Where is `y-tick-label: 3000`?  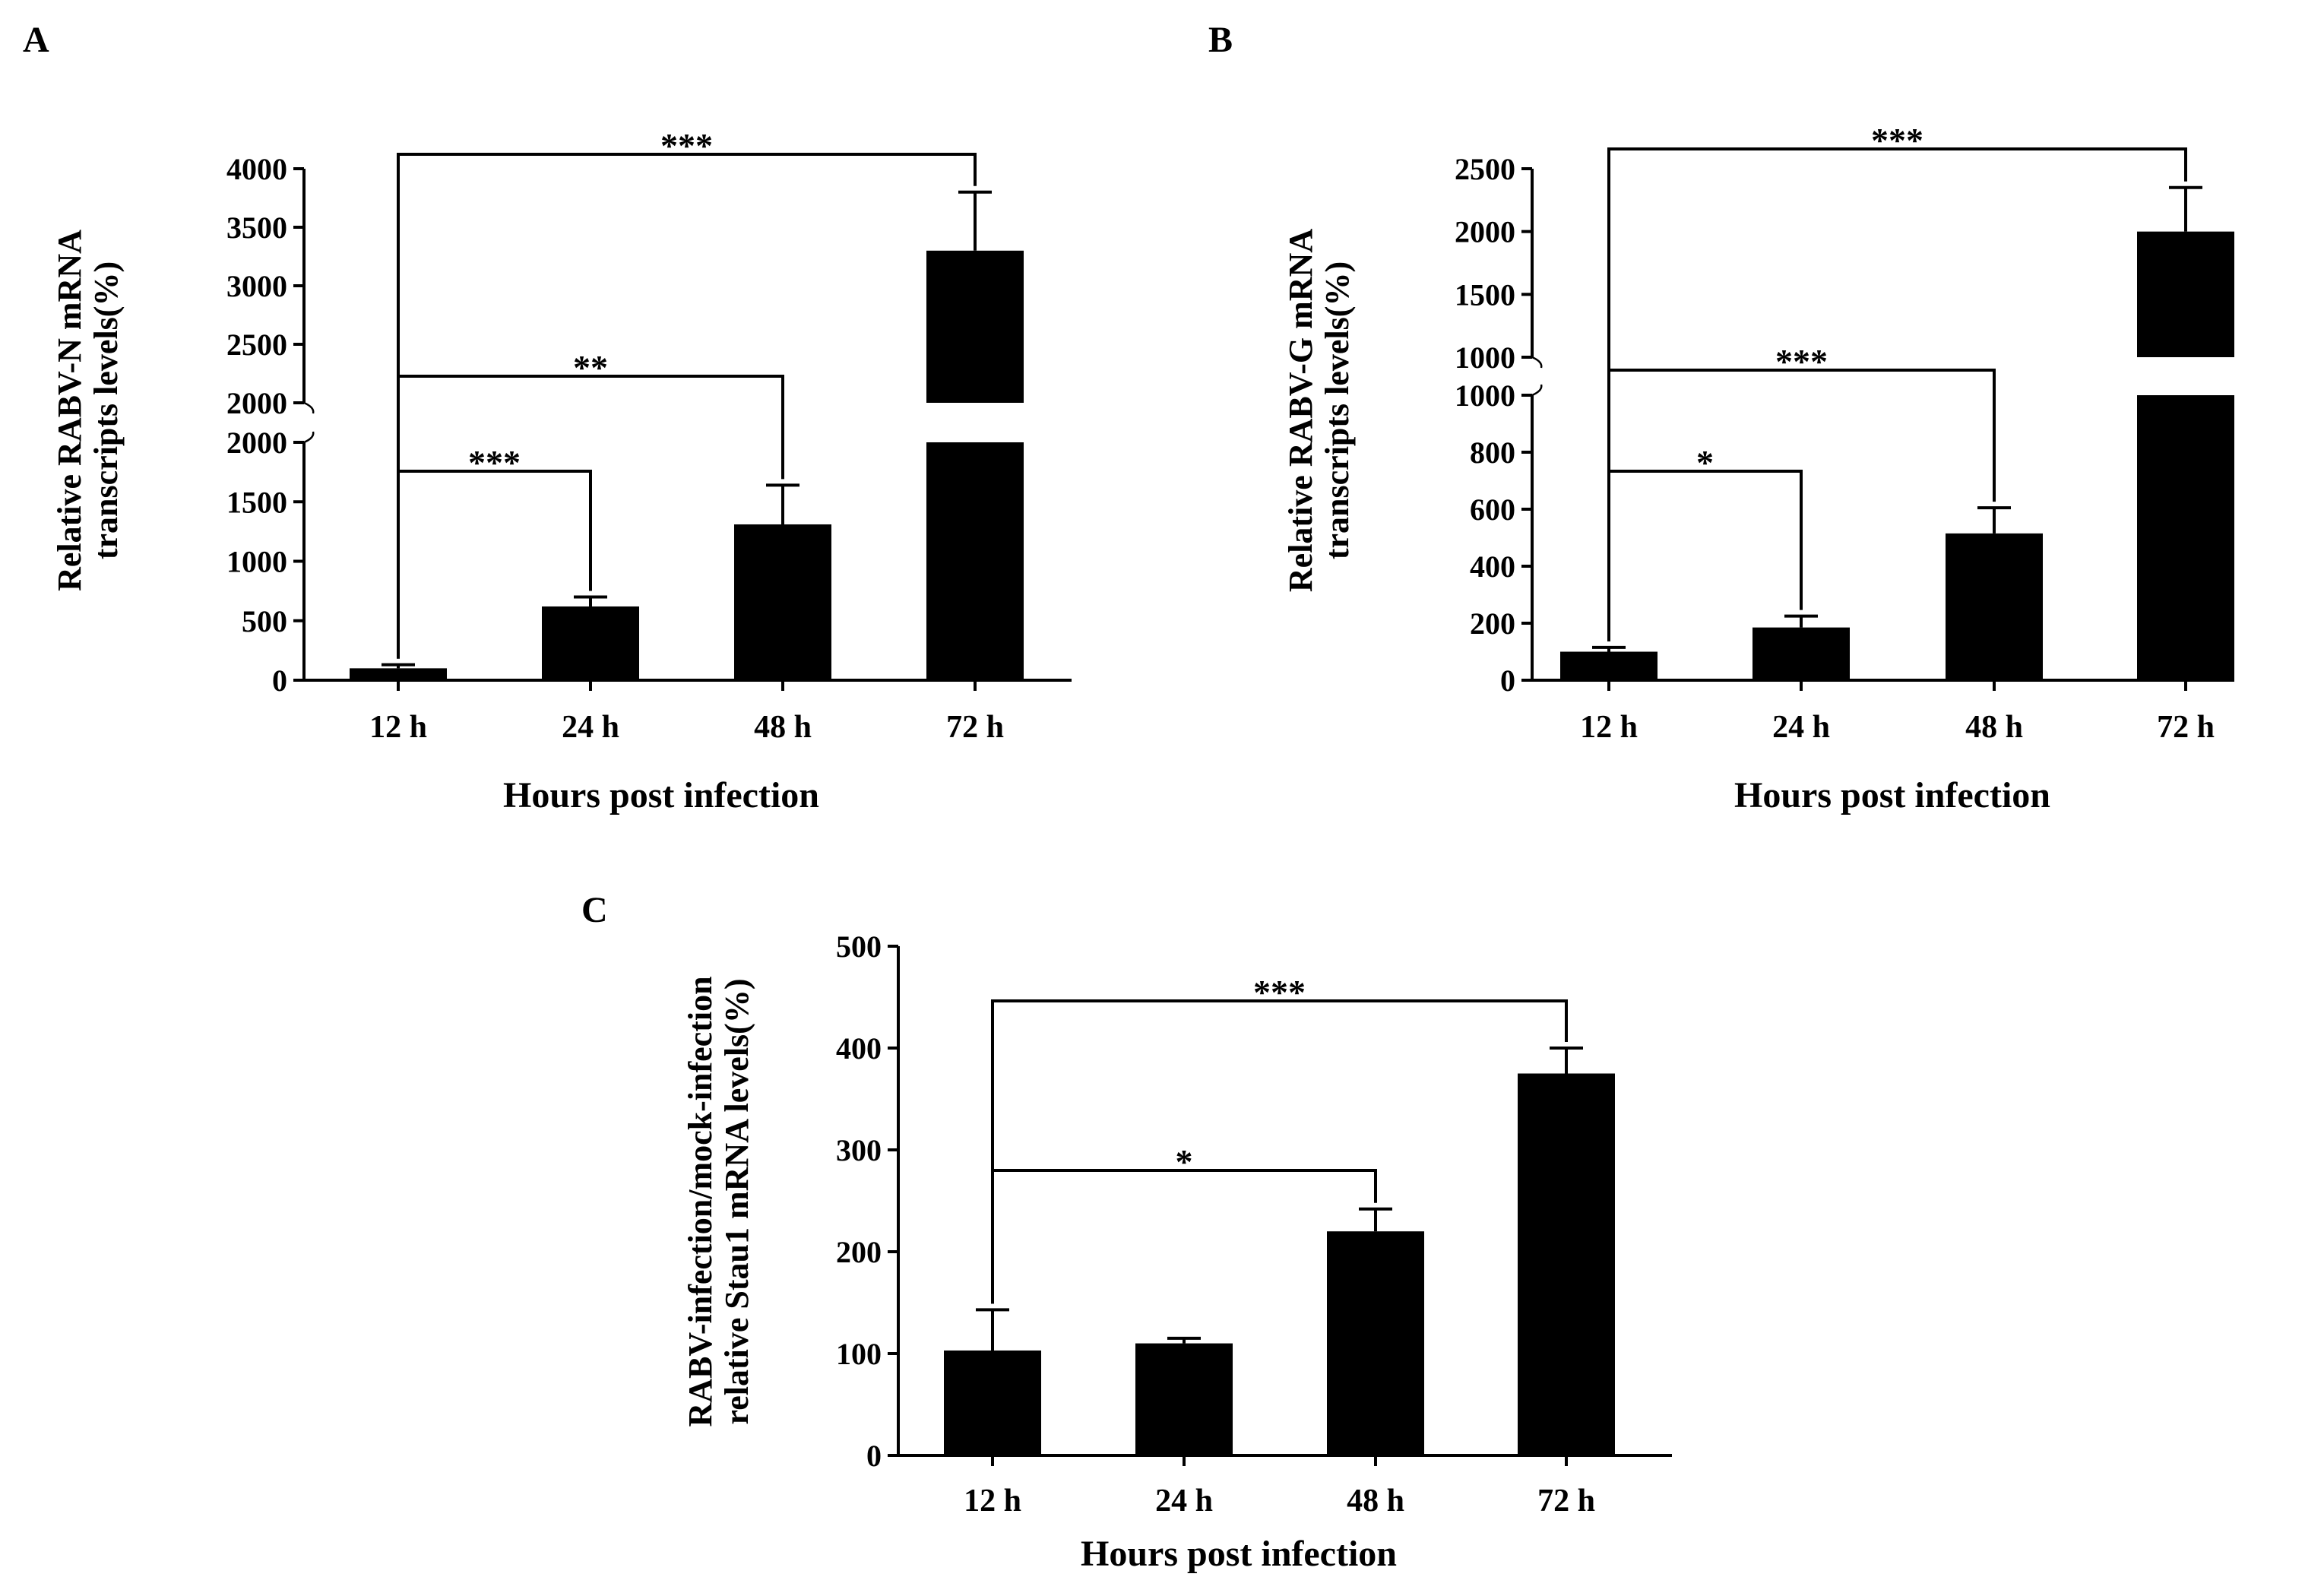 y-tick-label: 3000 is located at coordinates (256, 286).